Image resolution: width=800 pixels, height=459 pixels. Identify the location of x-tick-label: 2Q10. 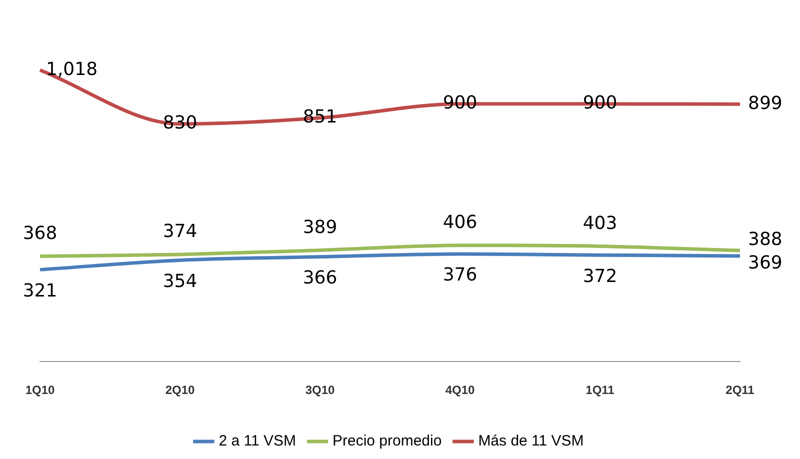
(180, 390).